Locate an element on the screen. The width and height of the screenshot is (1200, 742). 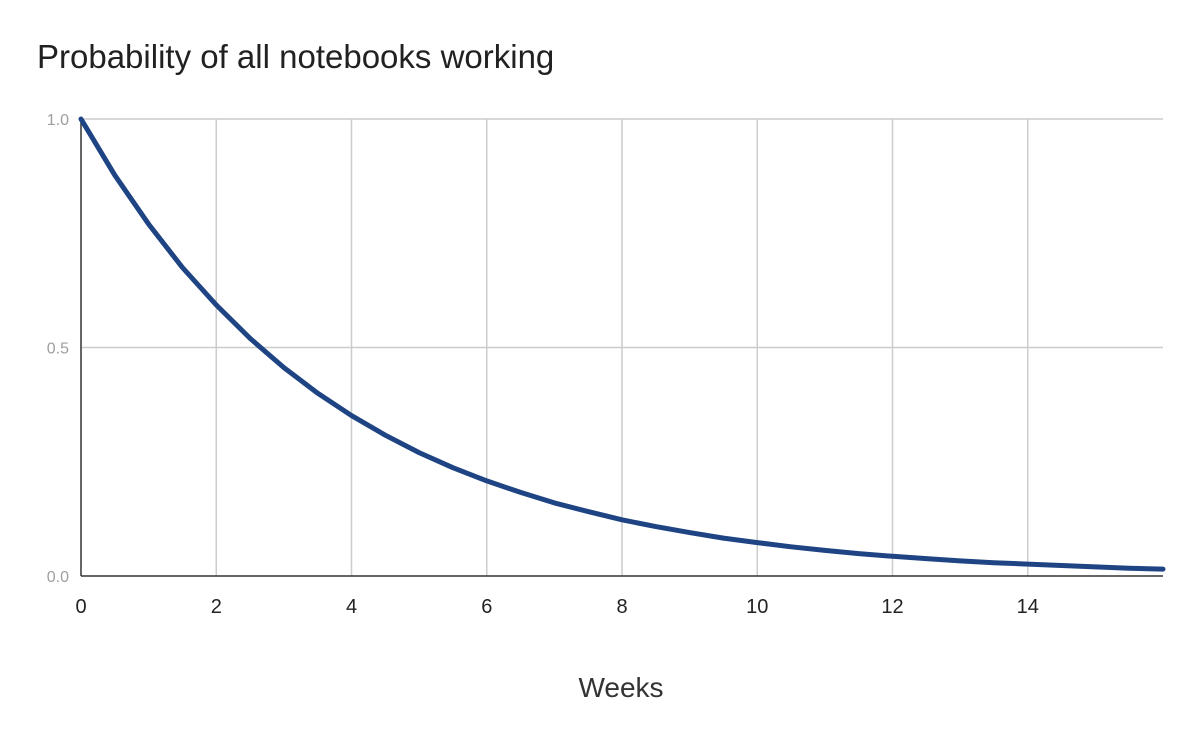
y-tick-label: 1.0 is located at coordinates (58, 120).